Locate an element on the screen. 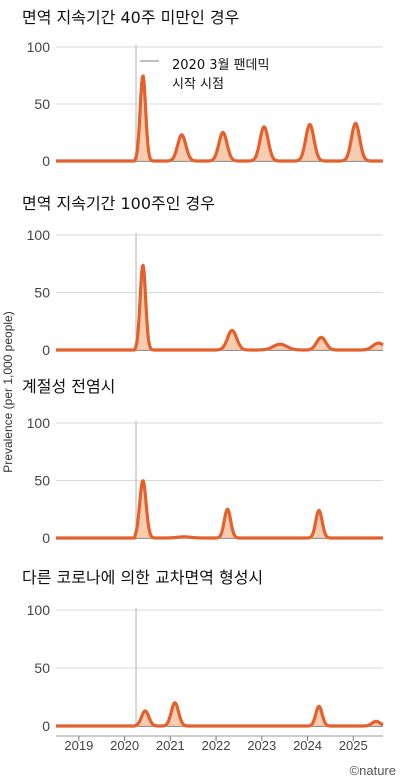 The image size is (401, 783). panel-title: 다른 코로나에 의한 교차면역 형성시 is located at coordinates (142, 577).